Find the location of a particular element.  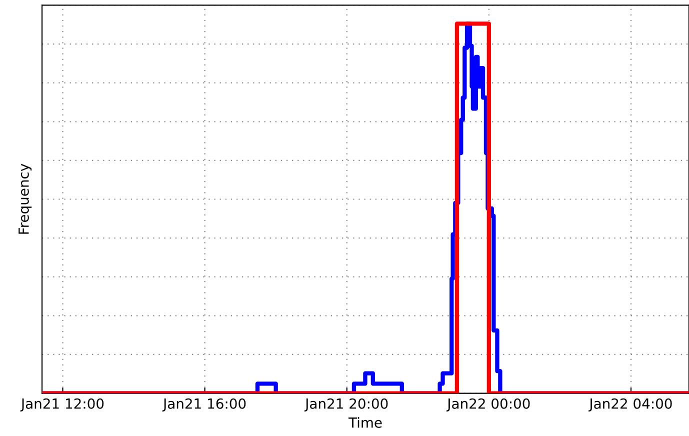

x-tick-label: Jan22 04:00 is located at coordinates (630, 405).